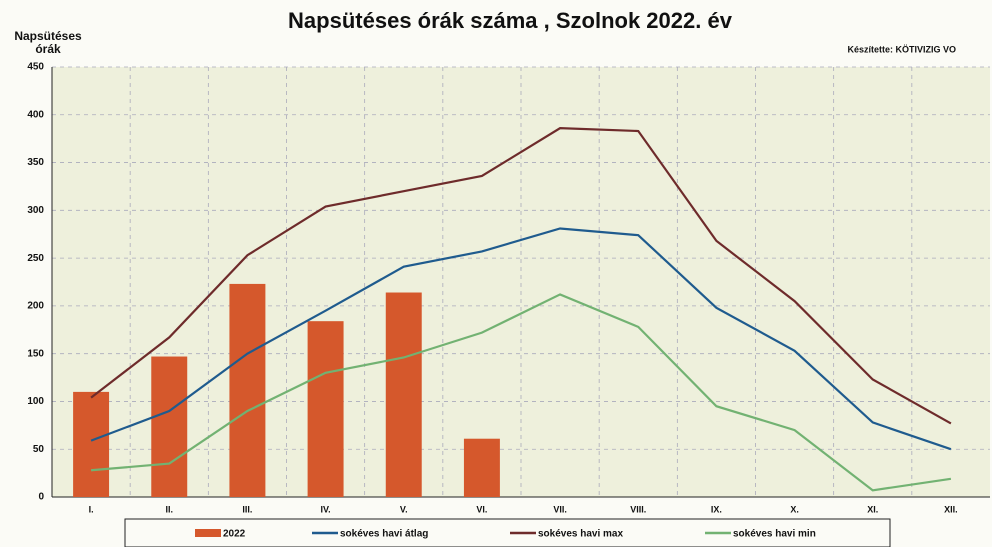 This screenshot has width=992, height=547. What do you see at coordinates (35, 258) in the screenshot?
I see `y-tick-label: 250` at bounding box center [35, 258].